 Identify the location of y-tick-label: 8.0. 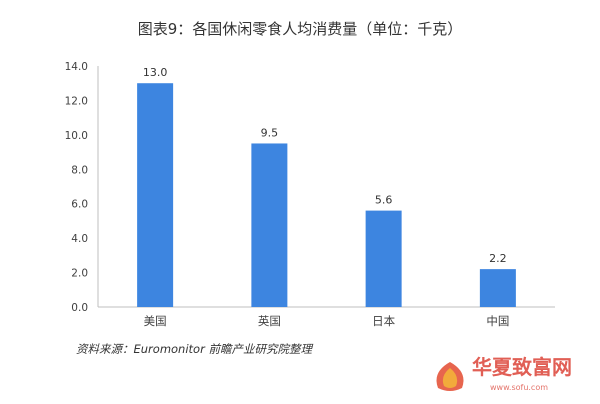
(79, 170).